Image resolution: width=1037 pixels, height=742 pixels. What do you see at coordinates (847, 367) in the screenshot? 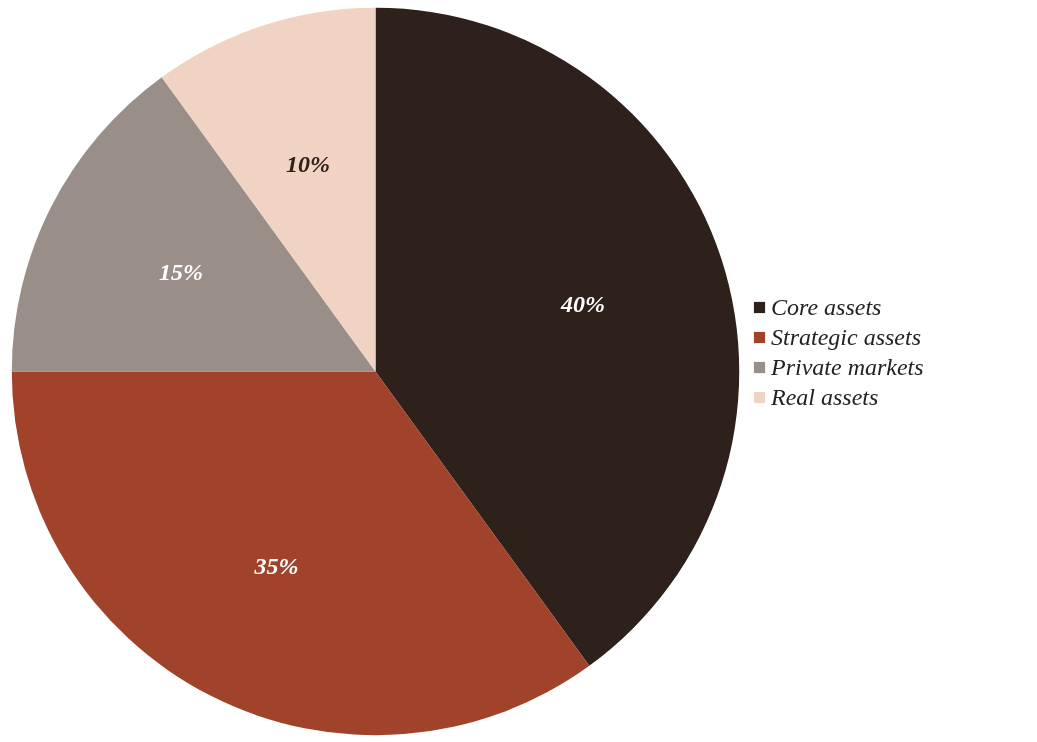
I see `legend-label: Private markets` at bounding box center [847, 367].